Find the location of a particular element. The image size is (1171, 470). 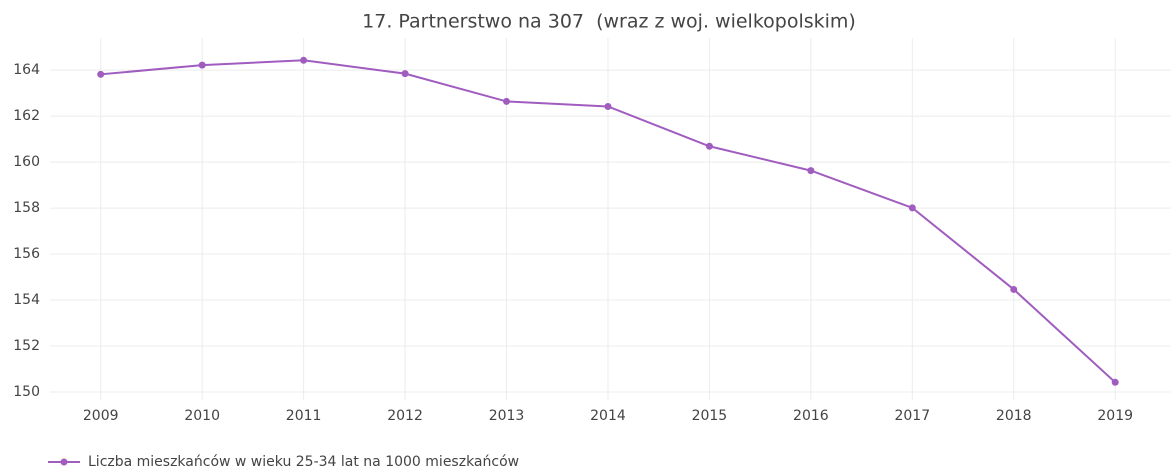

x-tick-label: 2010 is located at coordinates (202, 416).